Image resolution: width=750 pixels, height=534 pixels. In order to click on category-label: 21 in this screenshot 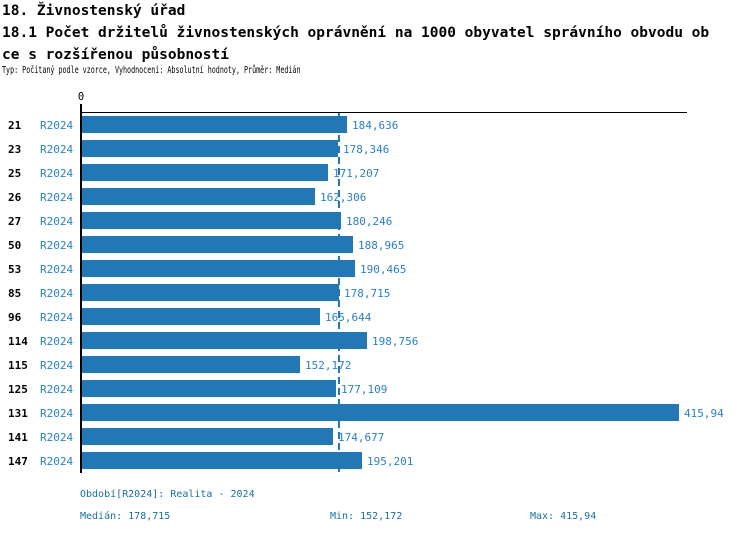, I will do `click(15, 125)`.